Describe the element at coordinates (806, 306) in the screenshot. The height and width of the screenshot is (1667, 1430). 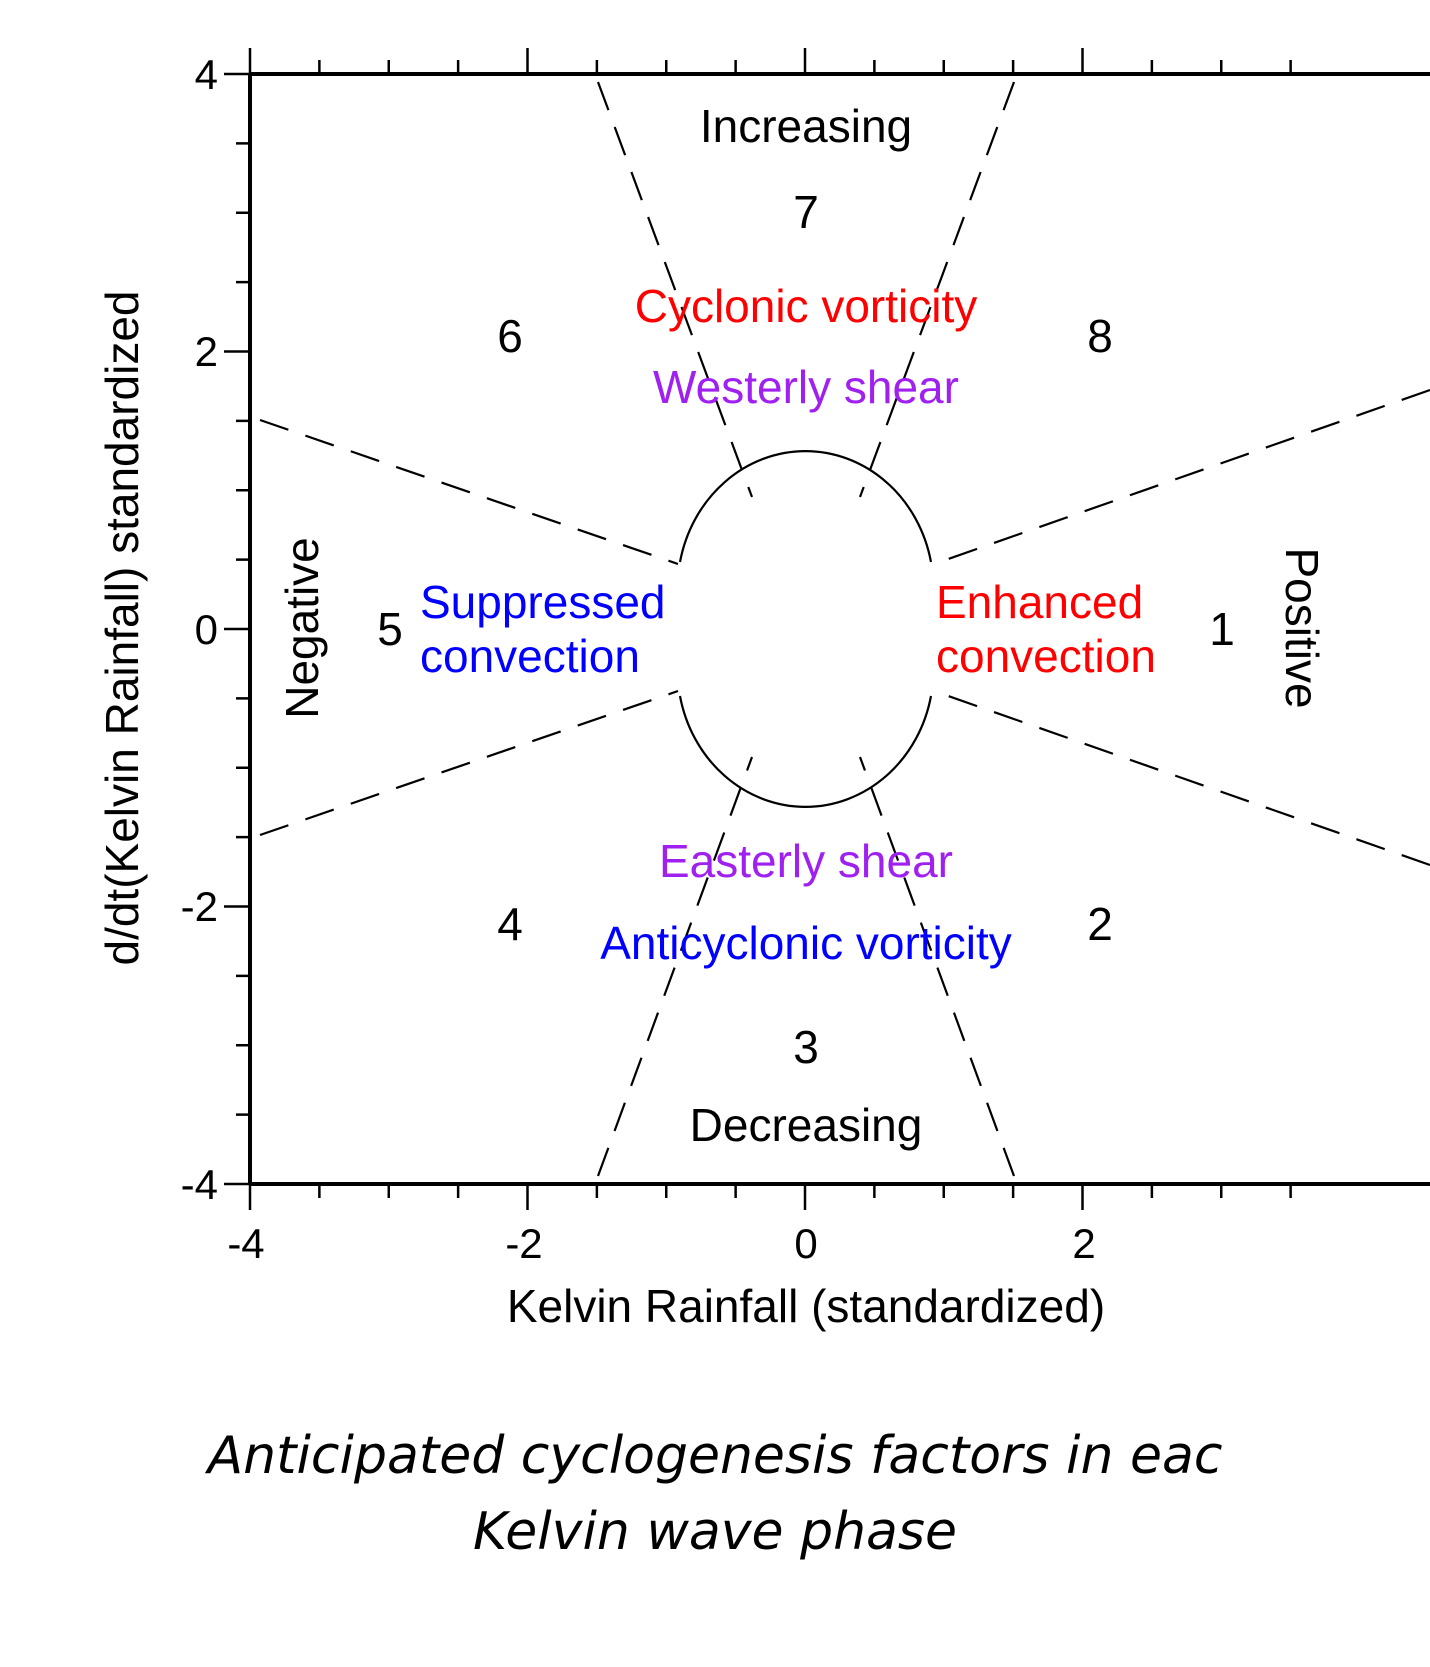
I see `factor-cyclonic-vorticity: Cyclonic vorticity` at that location.